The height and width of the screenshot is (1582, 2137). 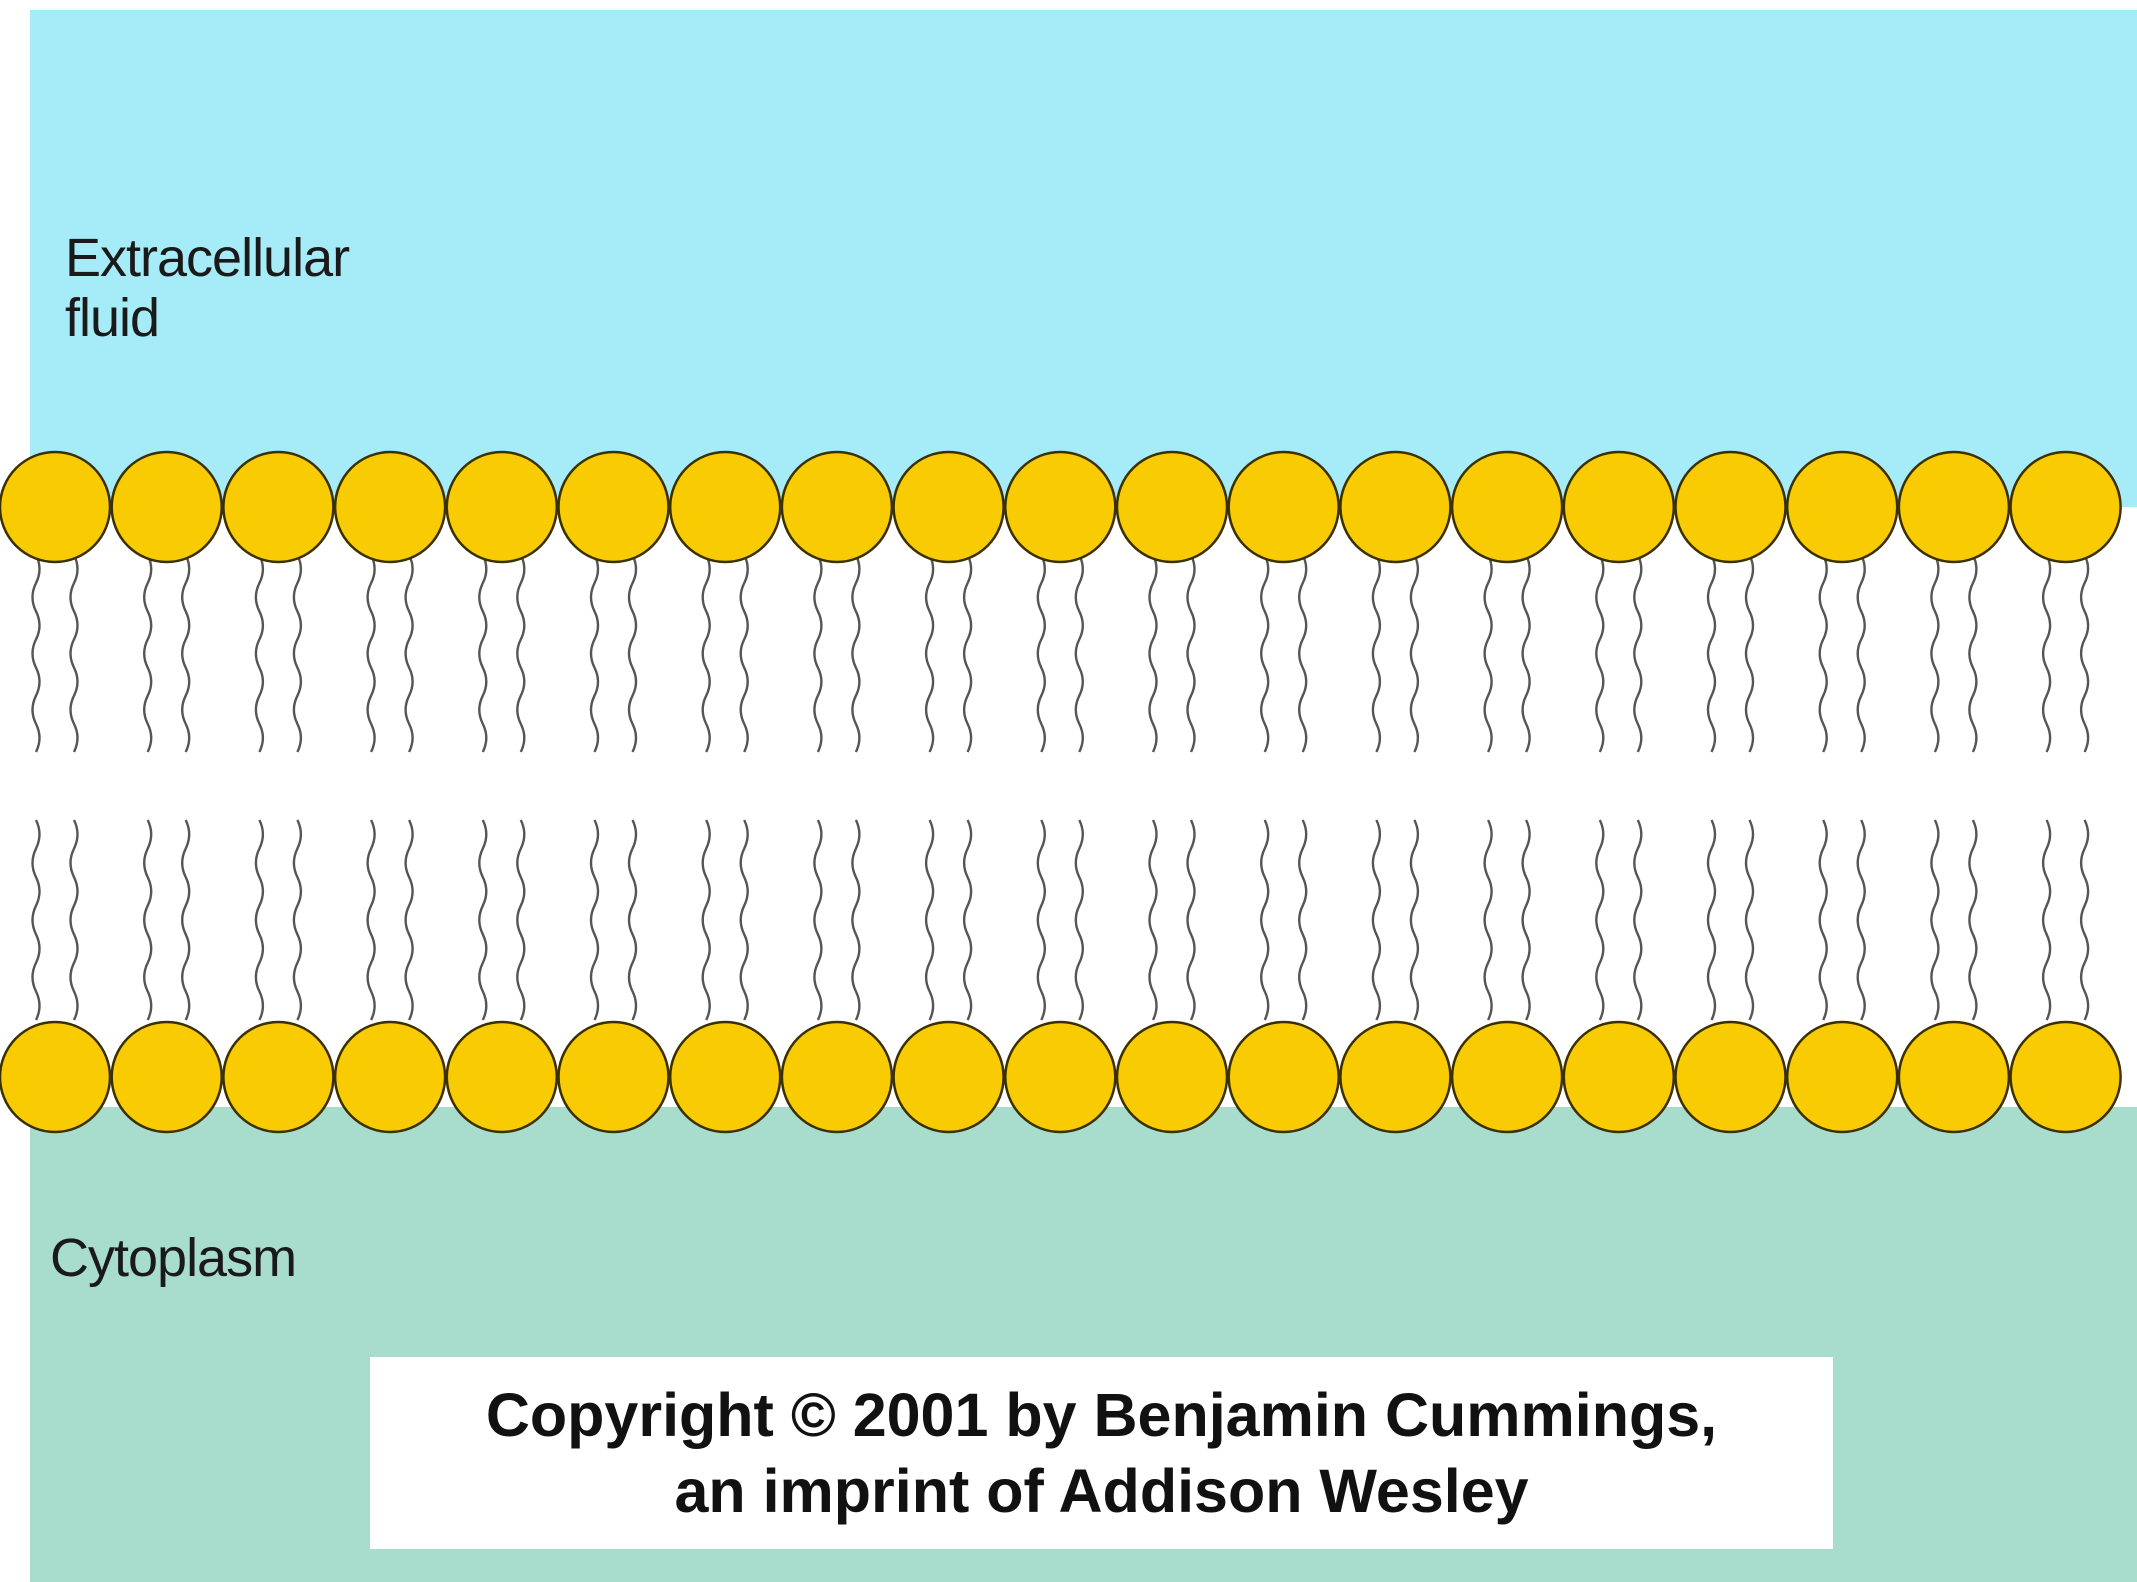 I want to click on copyright-line1: Copyright © 2001 by Benjamin Cummings,, so click(x=1101, y=1415).